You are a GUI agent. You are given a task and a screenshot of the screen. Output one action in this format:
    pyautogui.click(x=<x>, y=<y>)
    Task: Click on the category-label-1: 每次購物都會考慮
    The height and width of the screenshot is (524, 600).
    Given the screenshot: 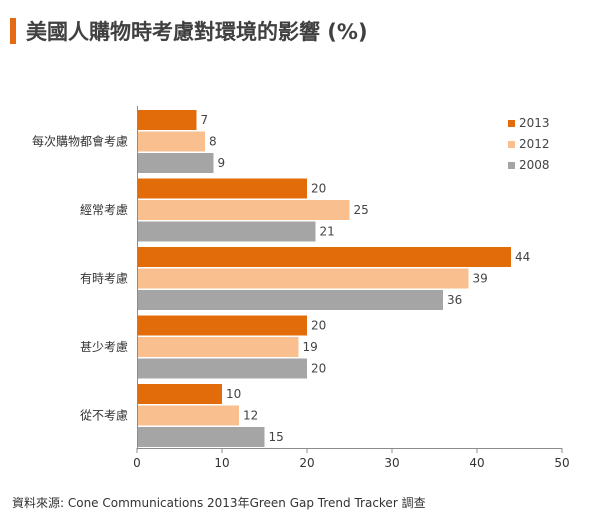 What is the action you would take?
    pyautogui.click(x=80, y=141)
    